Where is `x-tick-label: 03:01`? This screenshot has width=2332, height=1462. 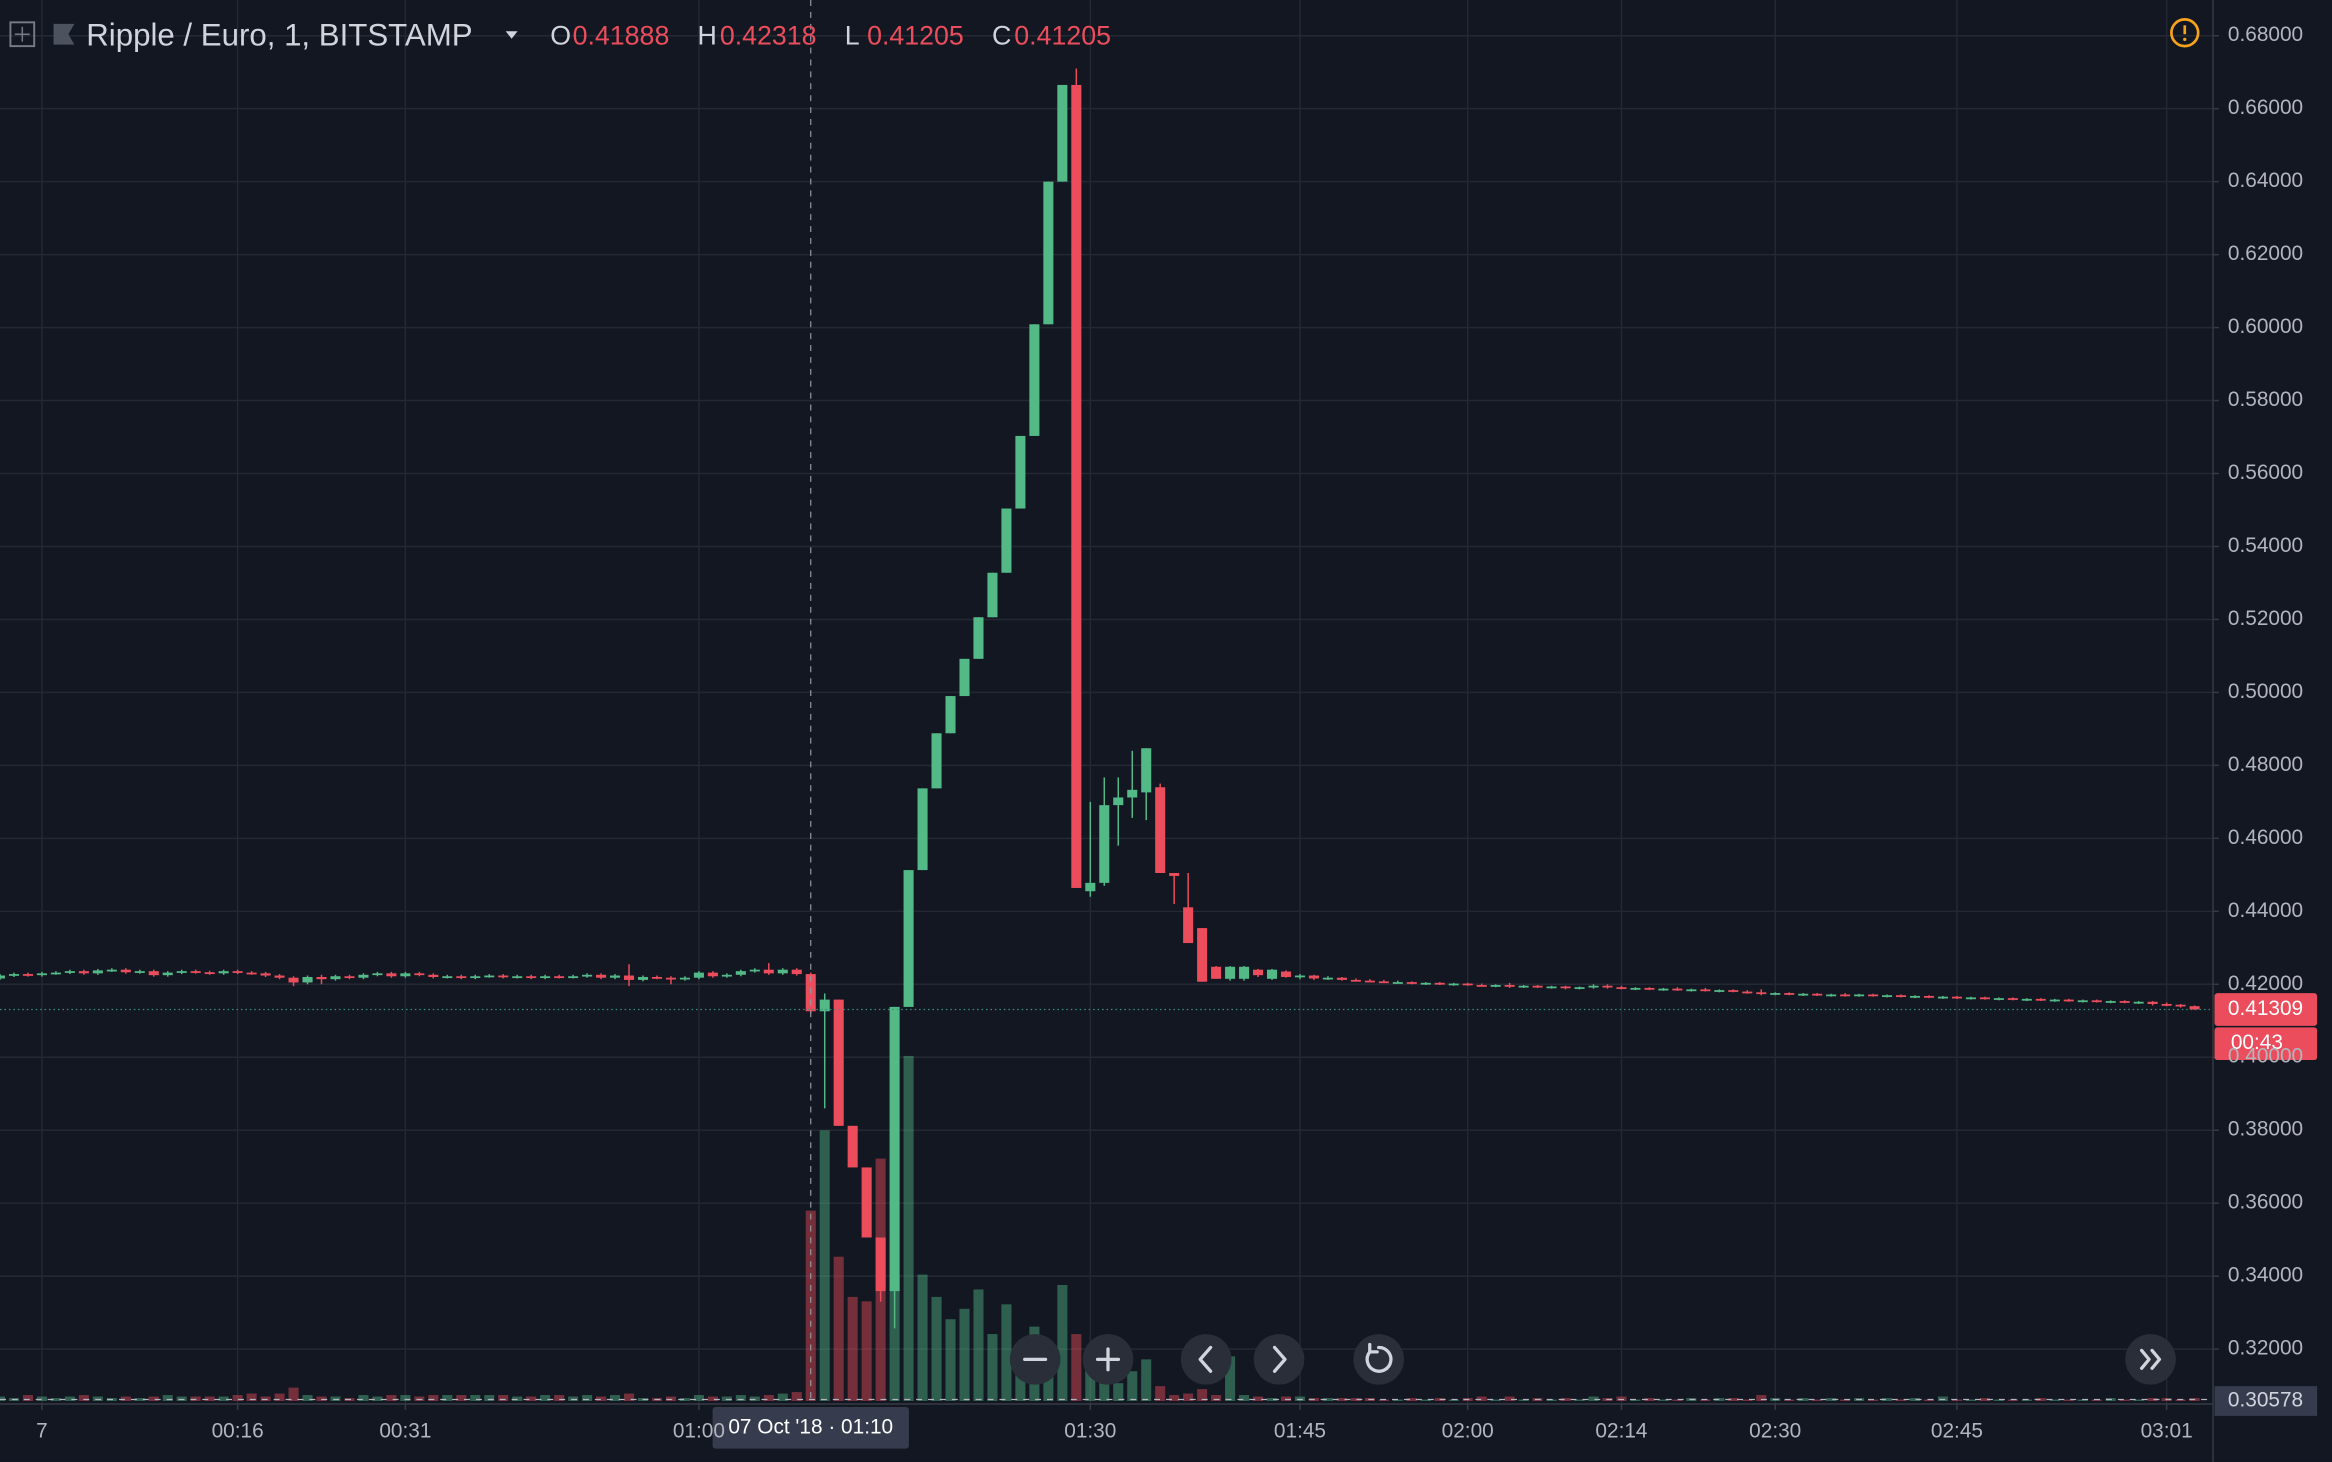
x-tick-label: 03:01 is located at coordinates (2167, 1431).